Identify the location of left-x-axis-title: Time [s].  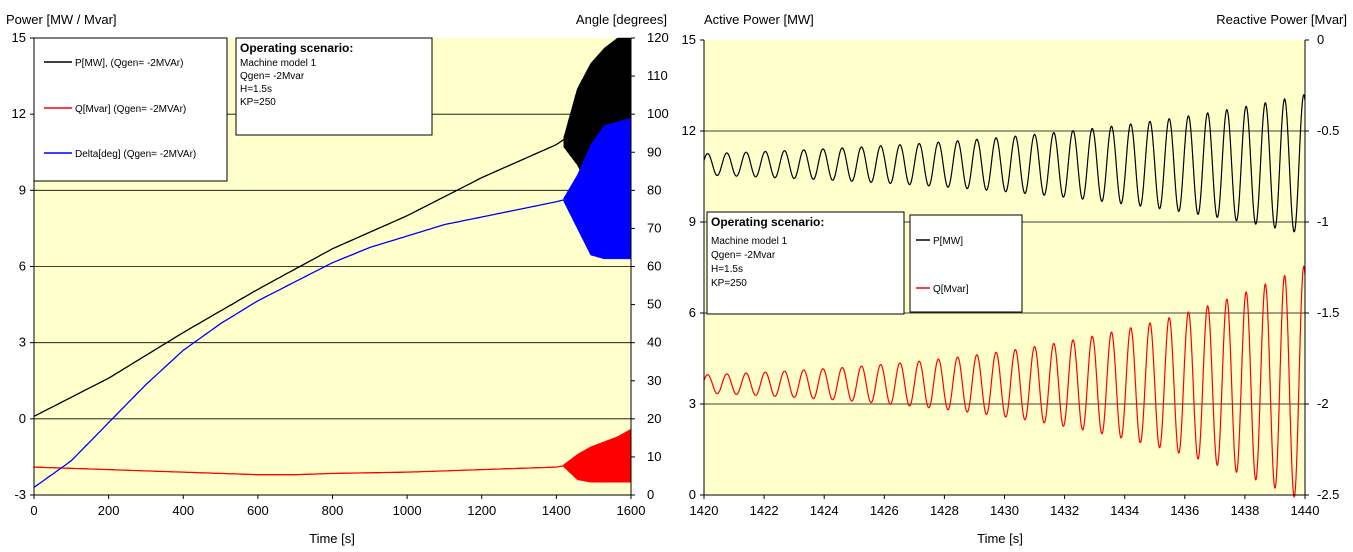
(332, 538).